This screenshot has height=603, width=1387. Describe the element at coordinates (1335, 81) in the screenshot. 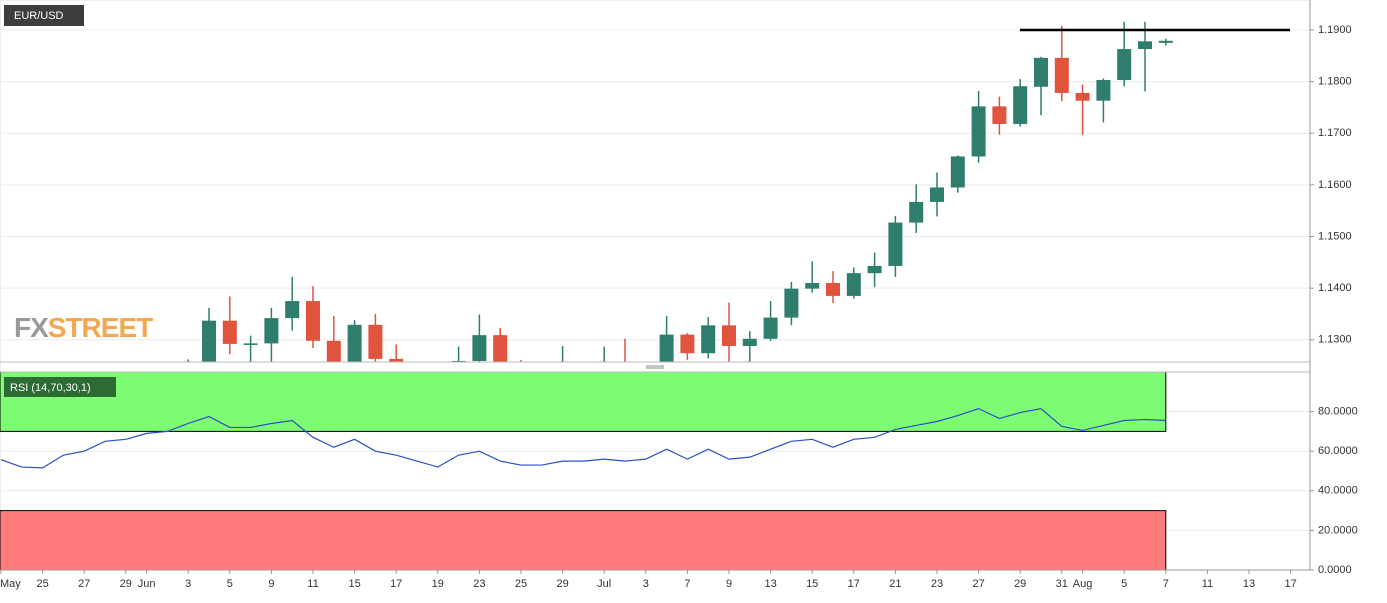

I see `y-tick-label: 1.1800` at that location.